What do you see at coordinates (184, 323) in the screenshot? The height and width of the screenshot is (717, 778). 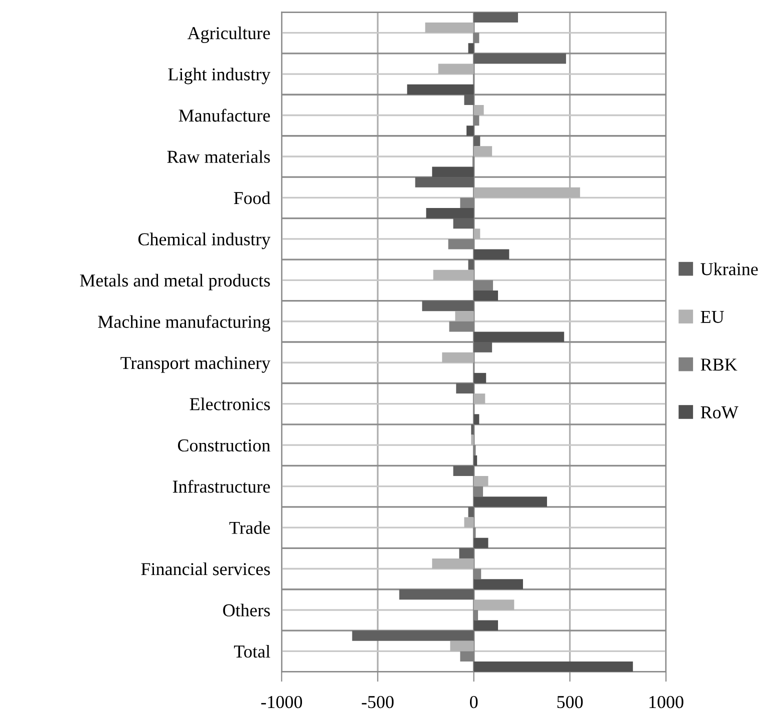 I see `y-tick-label: Machine manufacturing` at bounding box center [184, 323].